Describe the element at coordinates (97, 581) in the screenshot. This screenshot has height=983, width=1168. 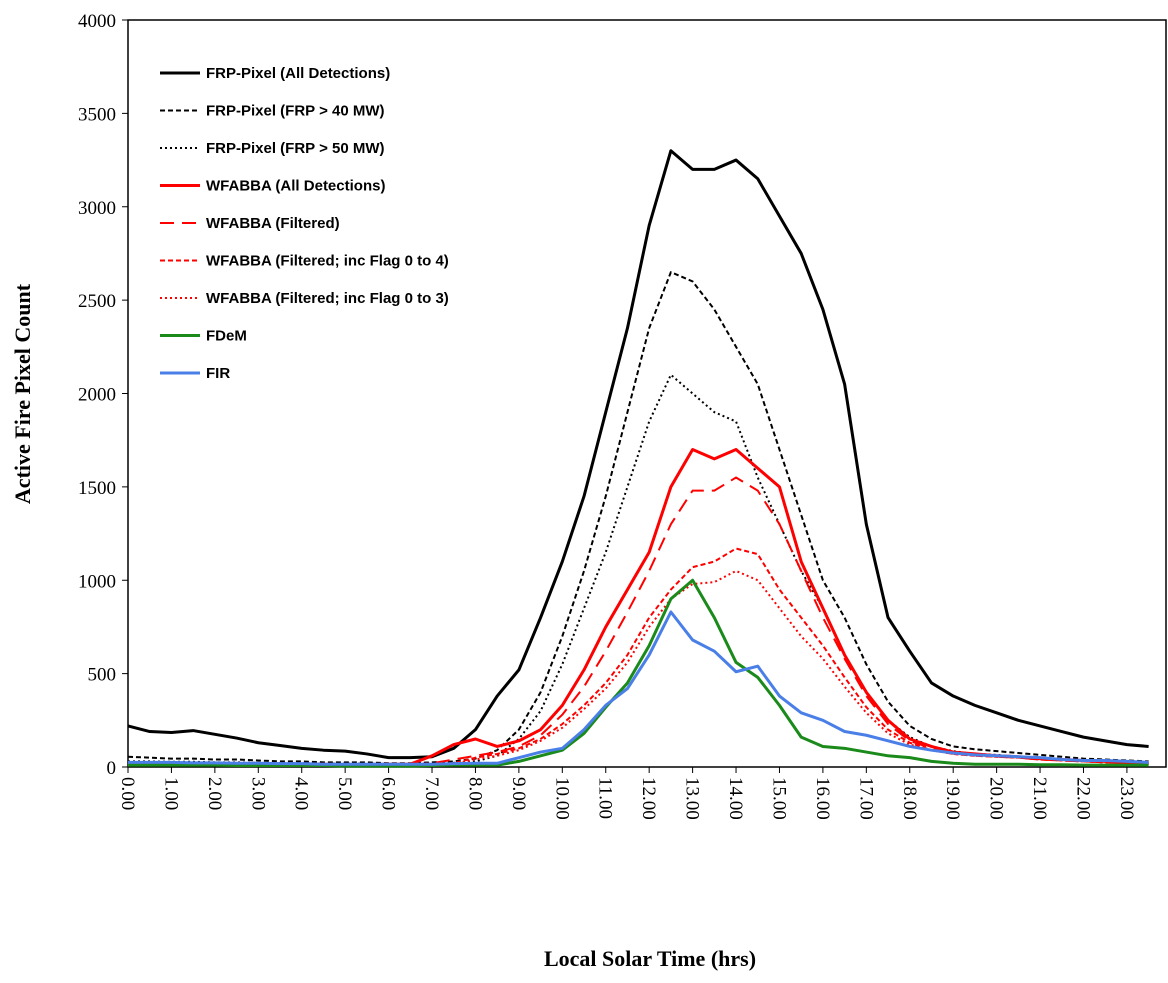
I see `y-tick-label: 1000` at that location.